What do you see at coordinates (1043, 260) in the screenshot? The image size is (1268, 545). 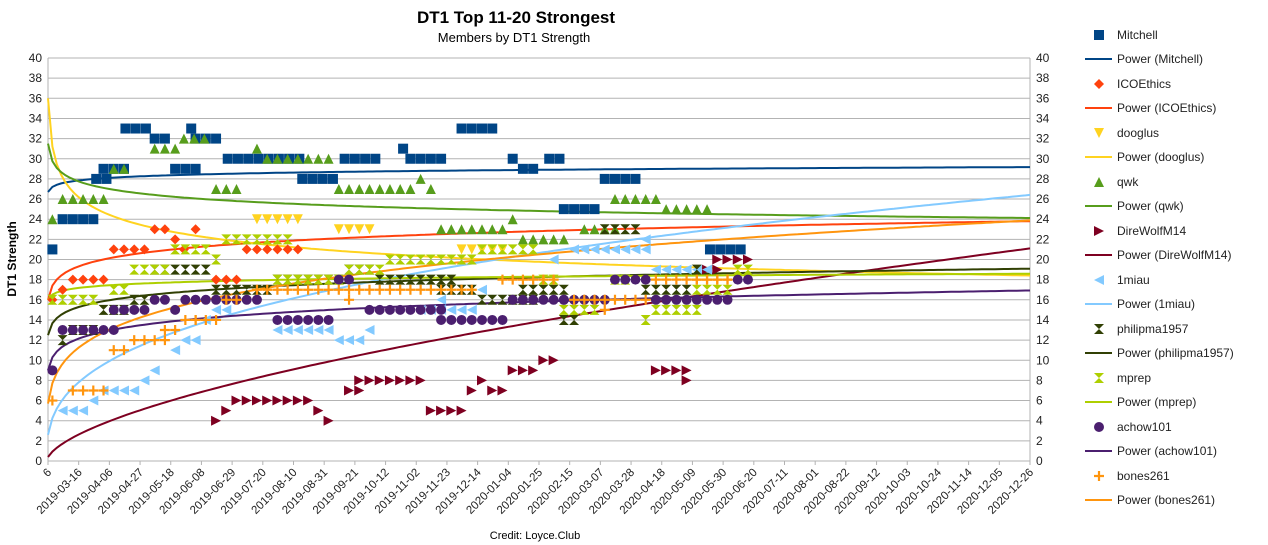 I see `y-tick-label-right: 20` at bounding box center [1043, 260].